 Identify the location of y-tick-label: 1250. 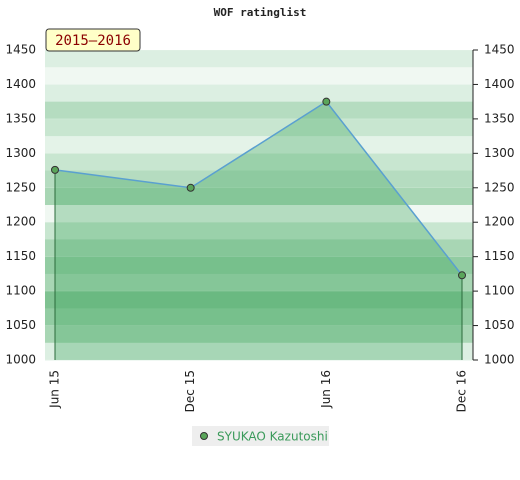
(20, 187).